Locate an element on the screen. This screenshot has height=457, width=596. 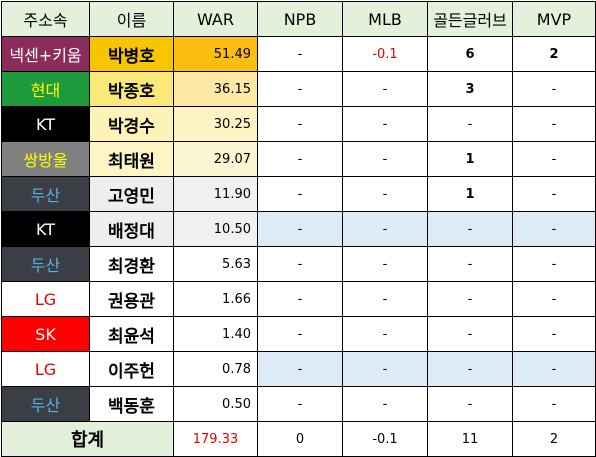
war-cell: 36.15 is located at coordinates (215, 89).